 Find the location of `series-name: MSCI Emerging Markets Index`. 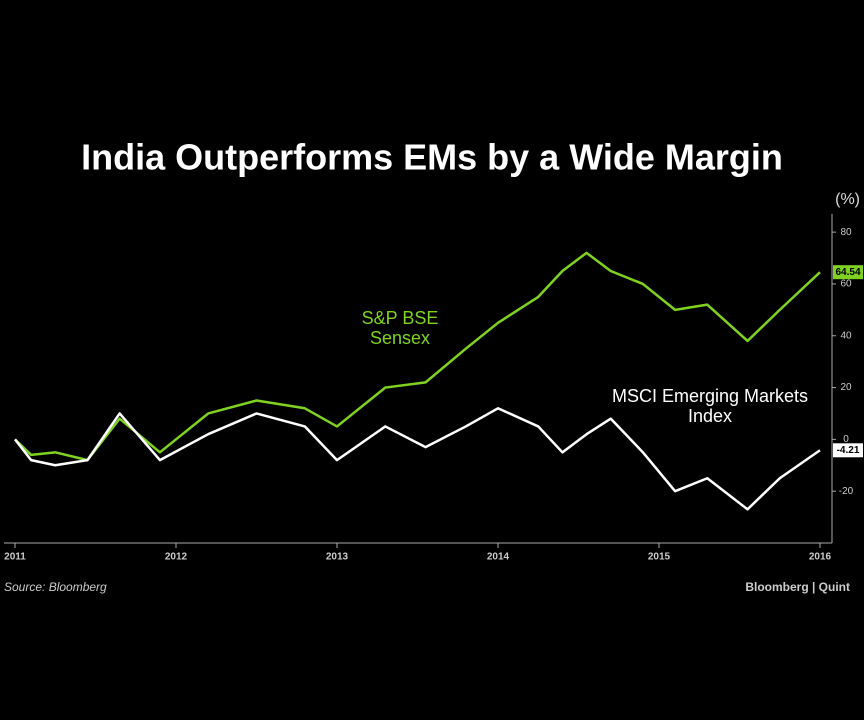

series-name: MSCI Emerging Markets Index is located at coordinates (710, 406).